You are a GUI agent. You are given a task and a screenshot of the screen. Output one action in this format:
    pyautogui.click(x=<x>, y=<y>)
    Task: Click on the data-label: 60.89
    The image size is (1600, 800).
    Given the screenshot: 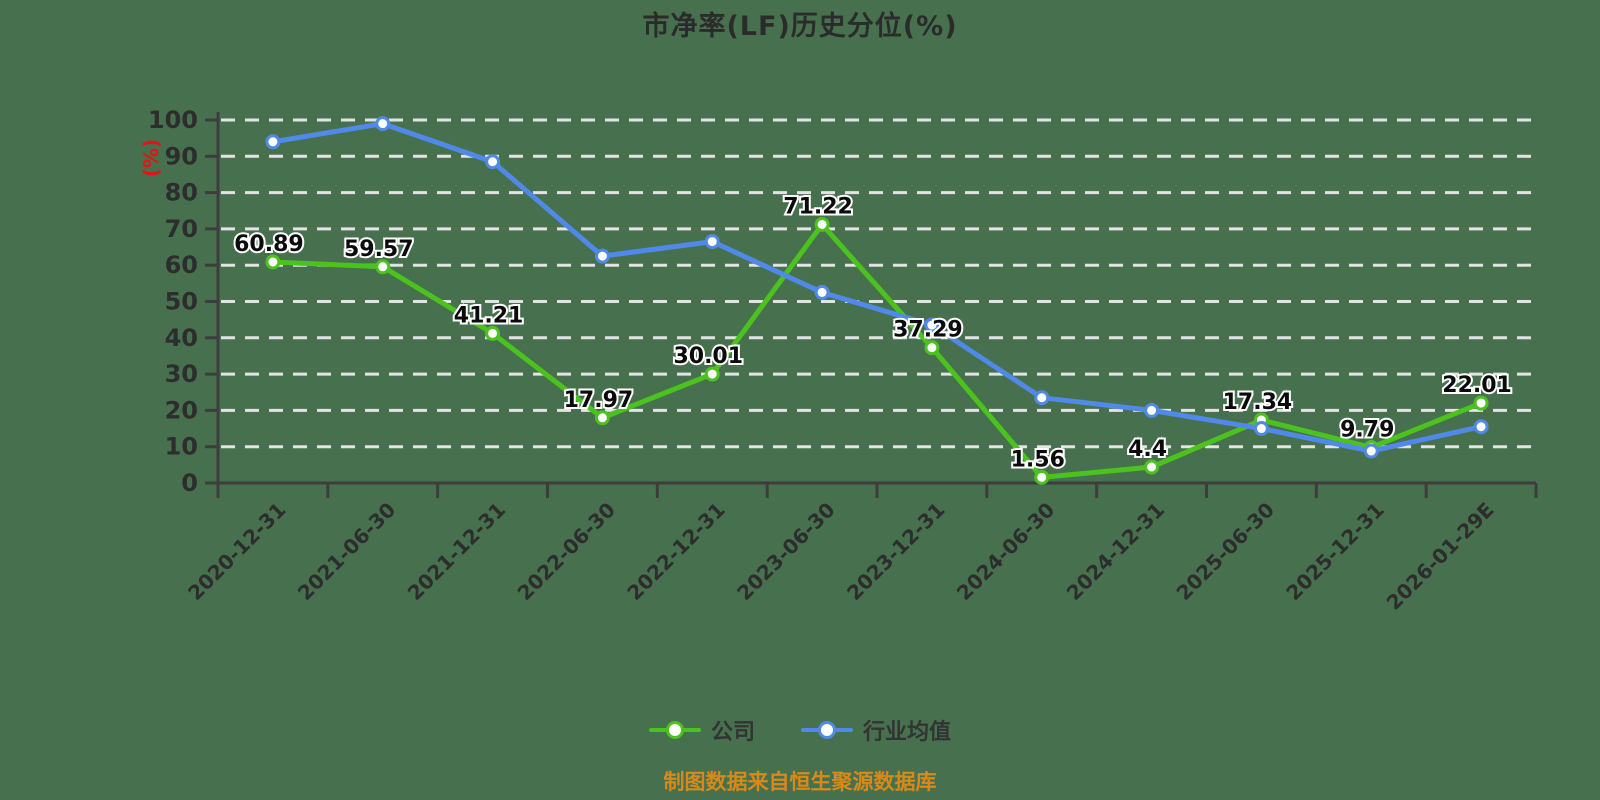 What is the action you would take?
    pyautogui.click(x=269, y=244)
    